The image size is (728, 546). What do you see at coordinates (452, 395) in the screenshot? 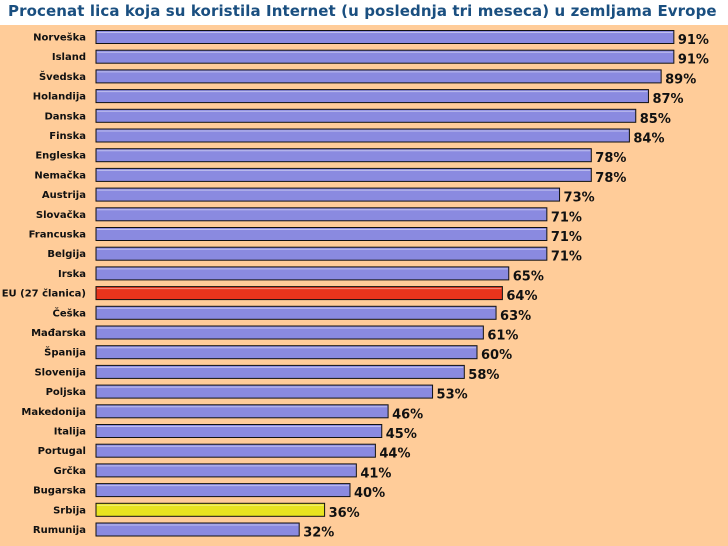
I see `value-label: 53%` at bounding box center [452, 395].